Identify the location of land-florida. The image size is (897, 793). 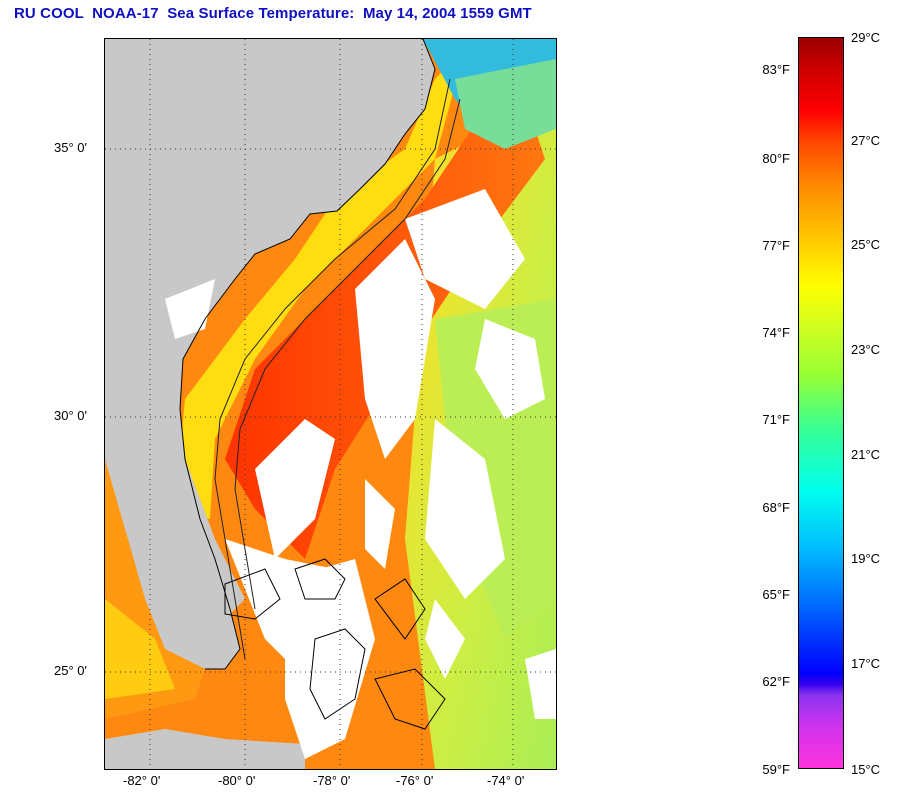
(172, 564).